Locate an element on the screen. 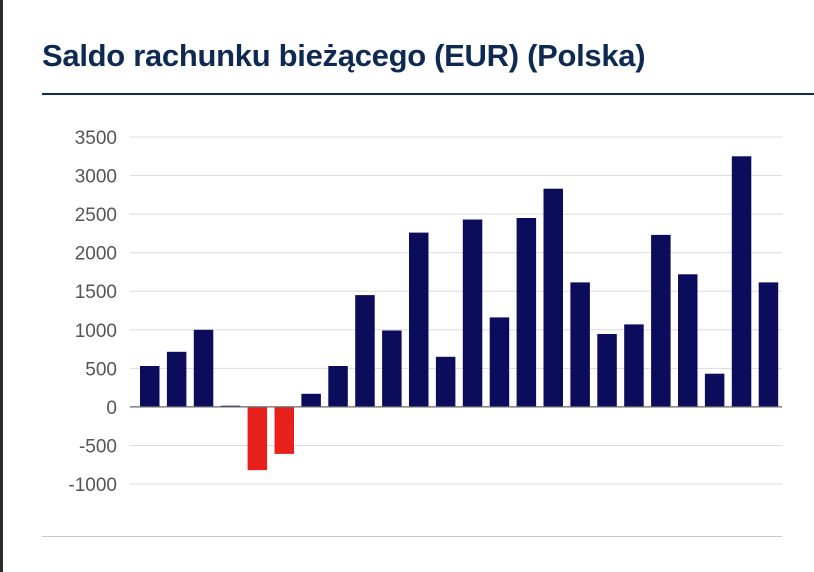  y-tick-label: 0 is located at coordinates (111, 408).